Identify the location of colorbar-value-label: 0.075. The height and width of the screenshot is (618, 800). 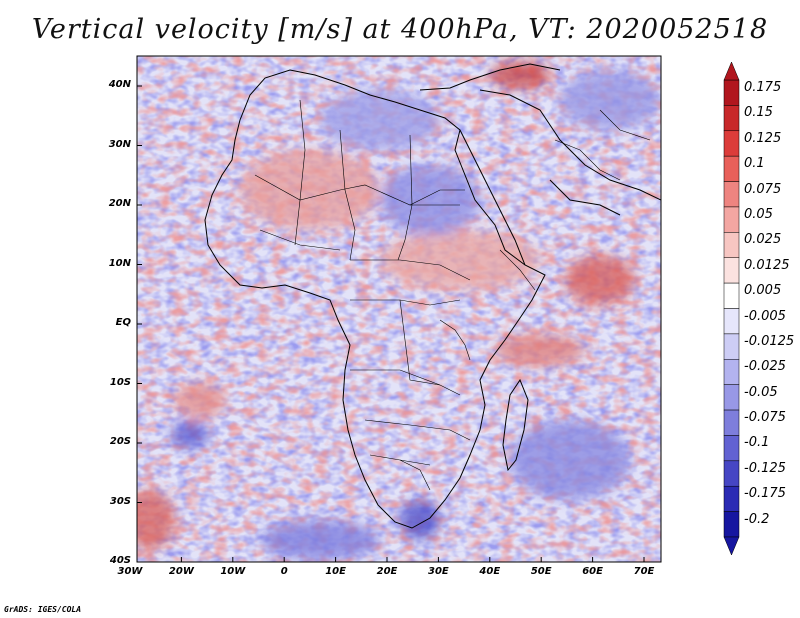
(763, 189).